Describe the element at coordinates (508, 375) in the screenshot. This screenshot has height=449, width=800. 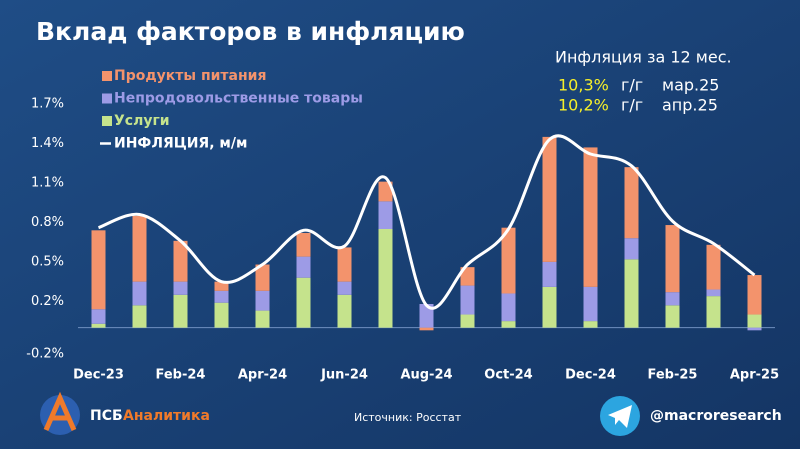
I see `x-tick-label: Oct-24` at that location.